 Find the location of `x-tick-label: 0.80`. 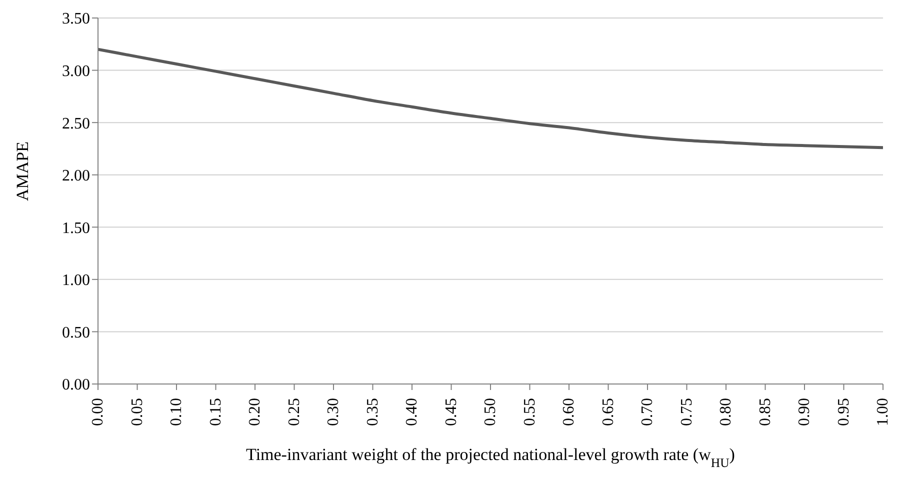

x-tick-label: 0.80 is located at coordinates (726, 412).